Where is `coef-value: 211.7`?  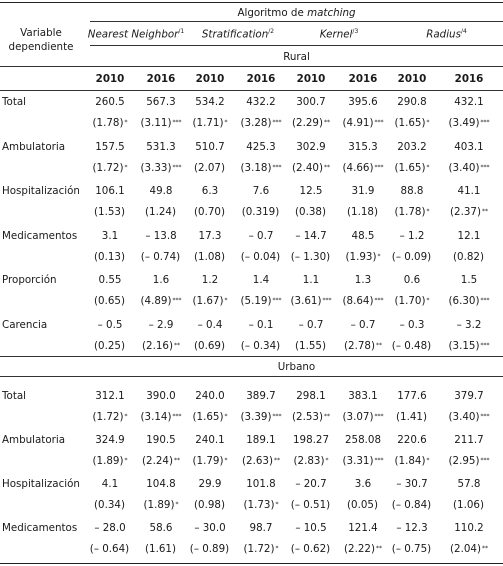
coef-value: 211.7 is located at coordinates (469, 440).